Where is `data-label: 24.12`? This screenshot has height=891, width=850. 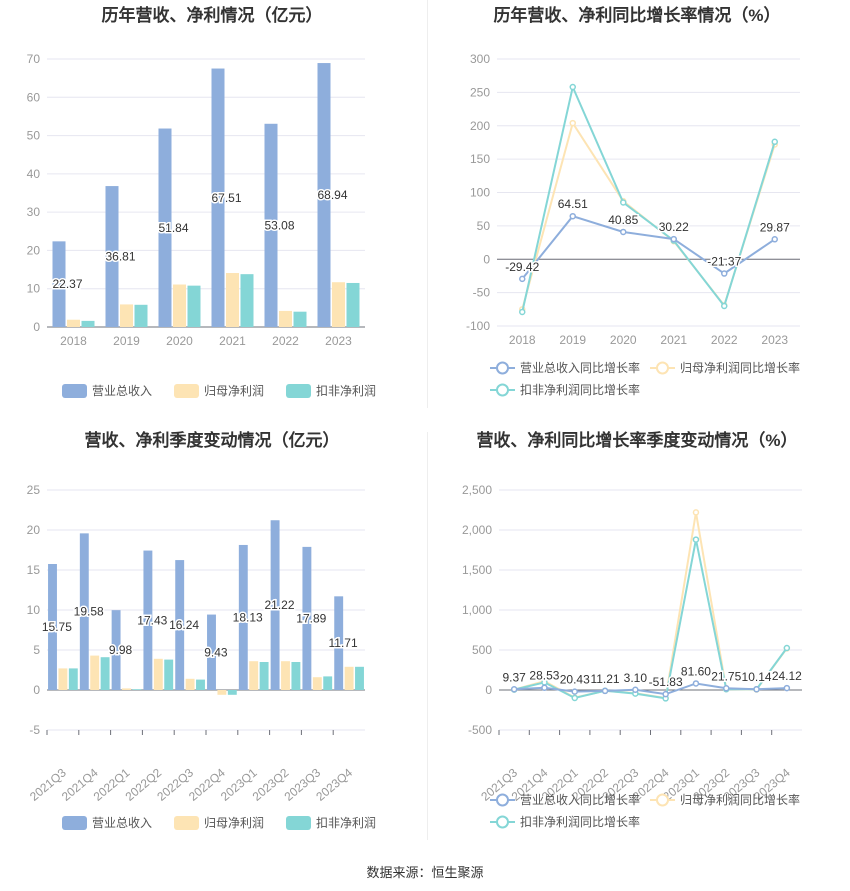
data-label: 24.12 is located at coordinates (787, 676).